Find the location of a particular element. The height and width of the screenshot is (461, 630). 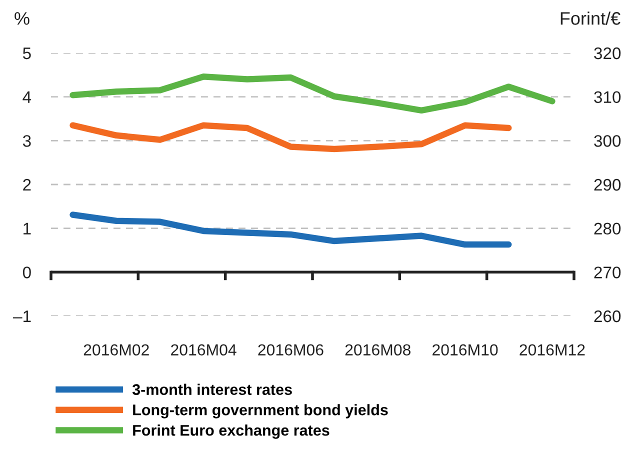

legend-label: 3-month interest rates is located at coordinates (212, 389).